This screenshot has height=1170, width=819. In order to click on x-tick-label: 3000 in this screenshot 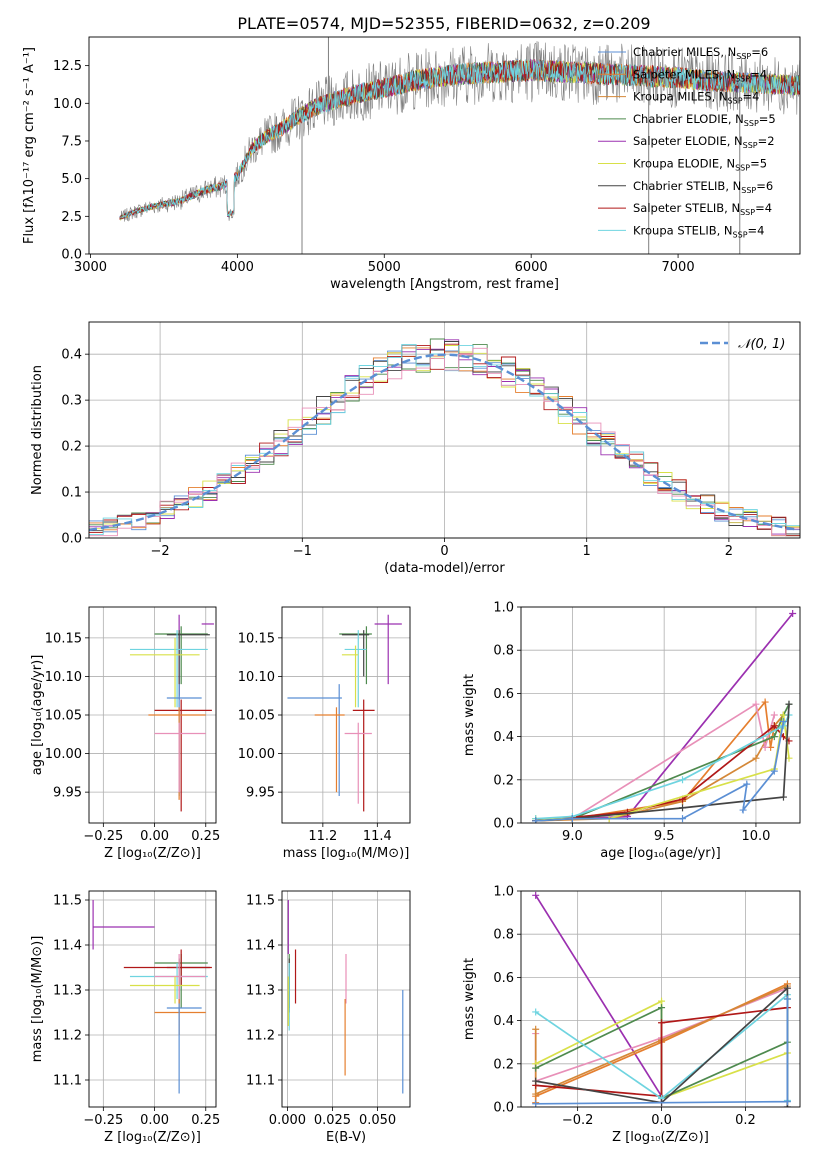, I will do `click(90, 267)`.